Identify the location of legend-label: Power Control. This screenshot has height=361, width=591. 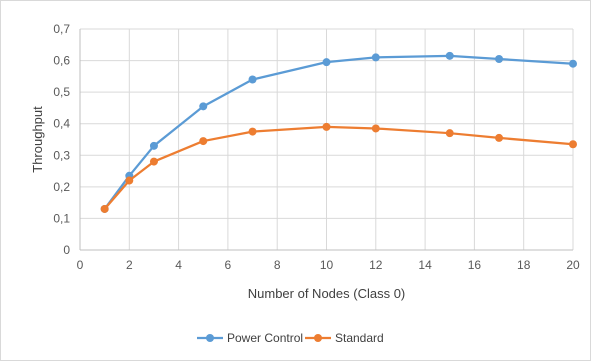
(265, 338).